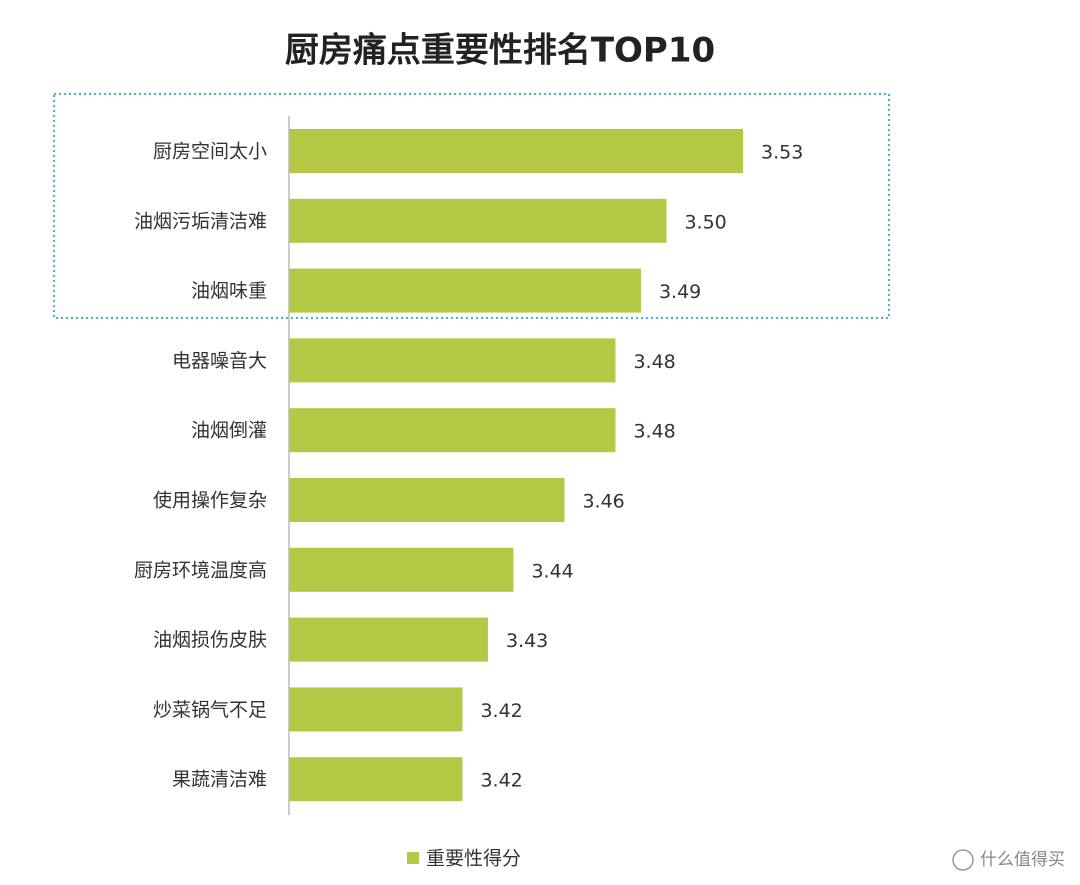 Image resolution: width=1080 pixels, height=885 pixels. I want to click on watermark: 什么值得买, so click(1008, 860).